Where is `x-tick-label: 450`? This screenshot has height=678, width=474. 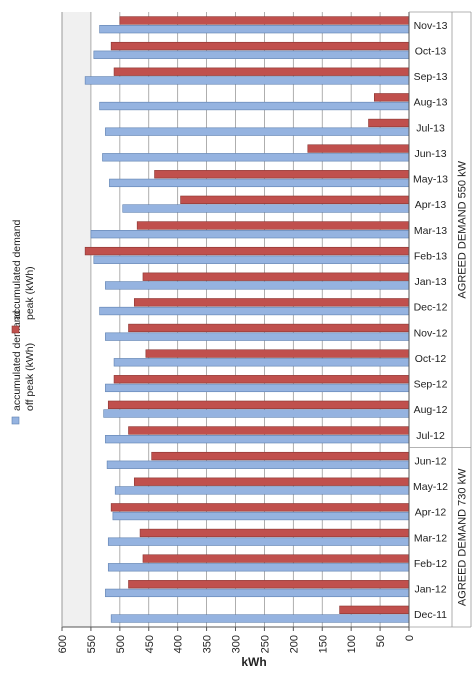 x-tick-label: 450 is located at coordinates (150, 644).